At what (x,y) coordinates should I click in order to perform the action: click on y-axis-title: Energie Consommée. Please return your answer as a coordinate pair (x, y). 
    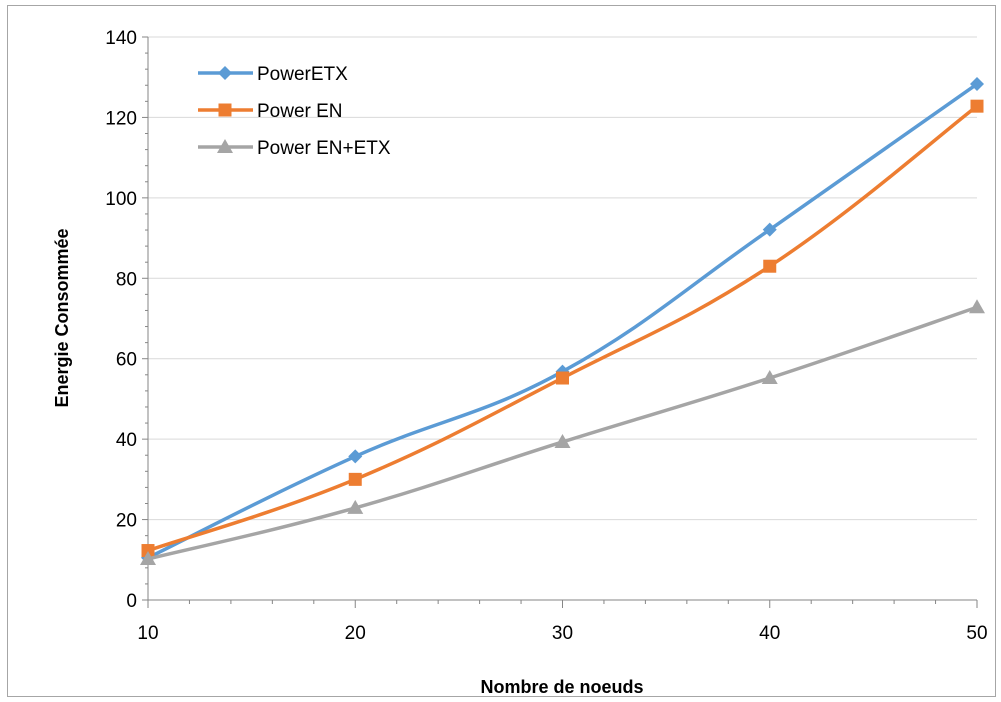
    Looking at the image, I should click on (62, 317).